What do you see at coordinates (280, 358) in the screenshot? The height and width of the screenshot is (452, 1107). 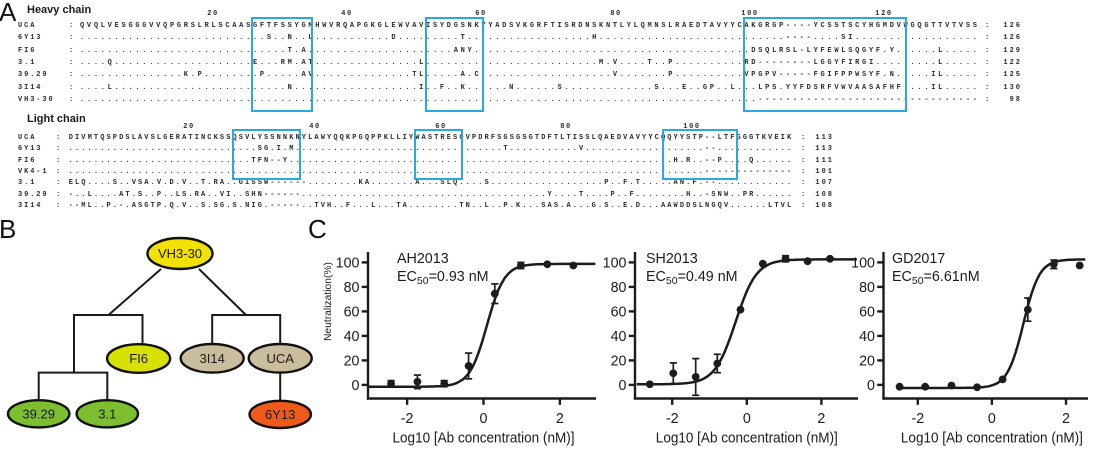 I see `svg-text: UCA` at bounding box center [280, 358].